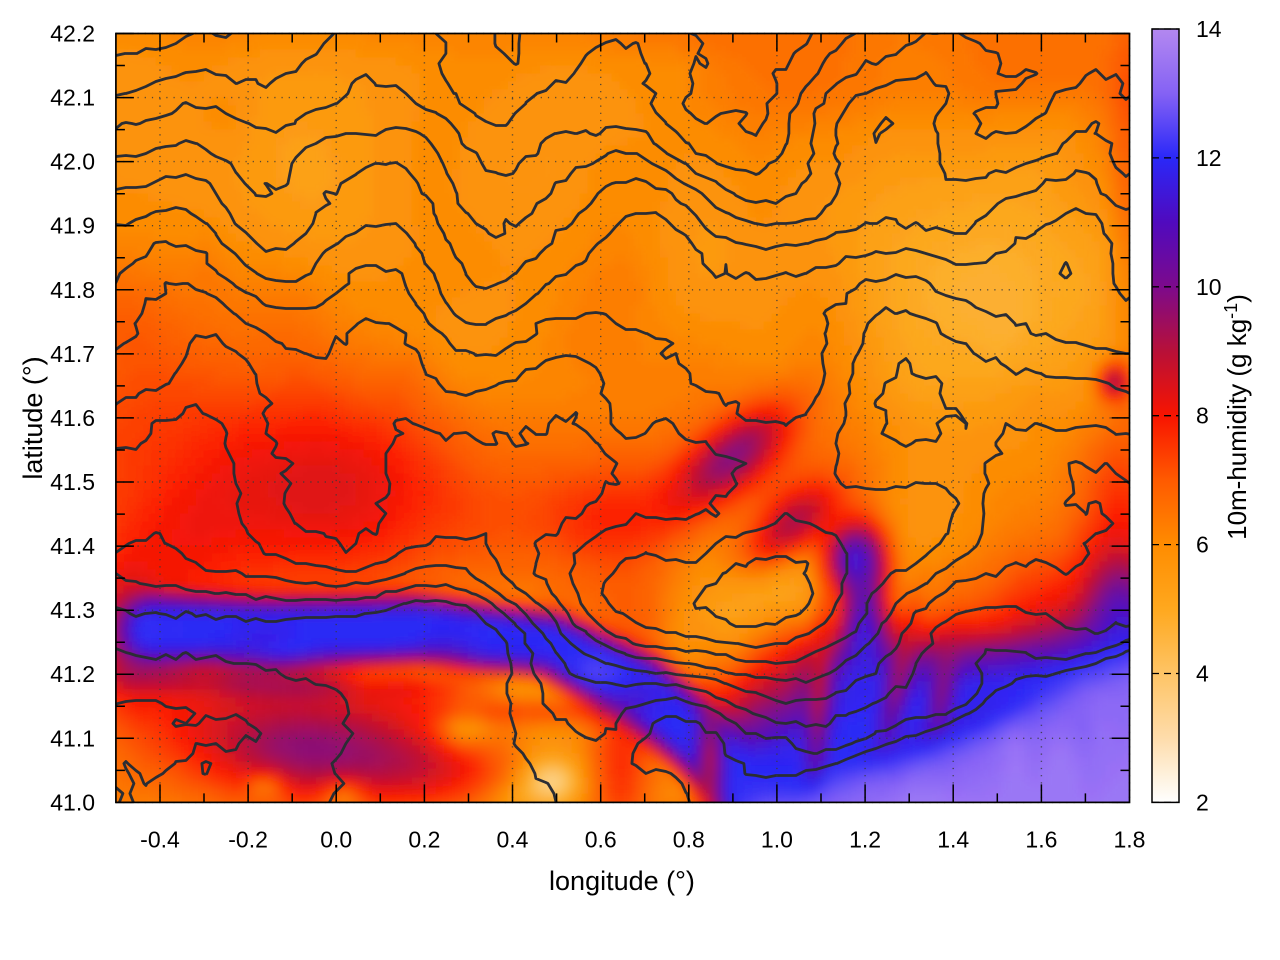 This screenshot has width=1280, height=960. I want to click on svg-text: 42.1, so click(72, 98).